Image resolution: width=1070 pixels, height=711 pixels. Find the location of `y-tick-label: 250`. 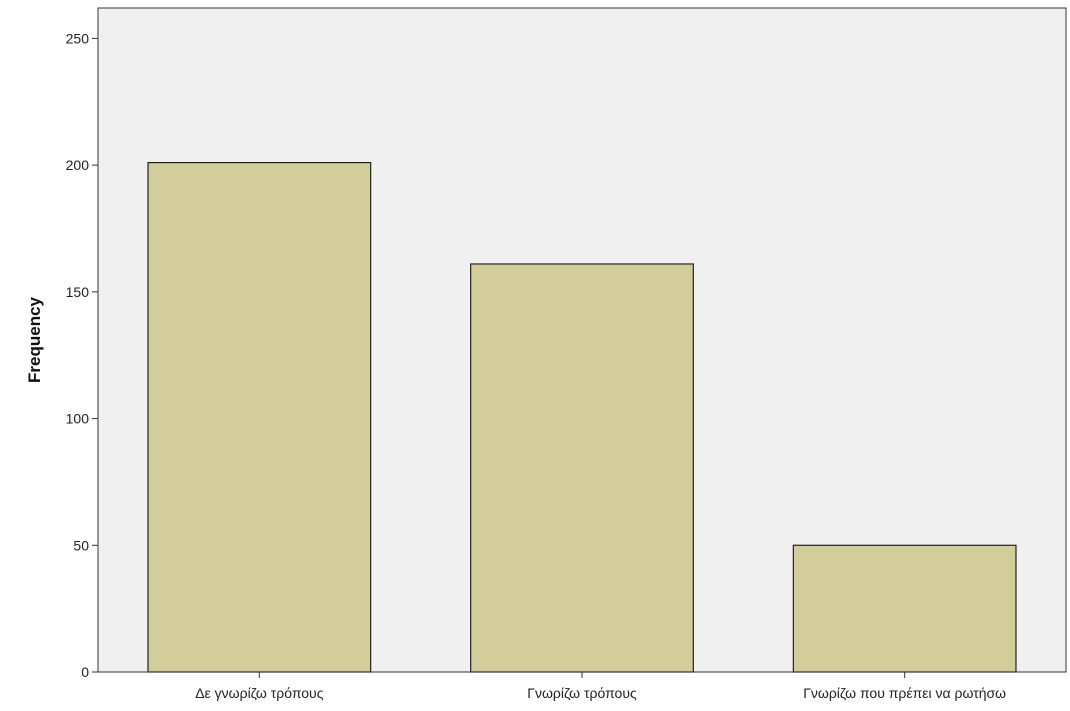

y-tick-label: 250 is located at coordinates (78, 38).